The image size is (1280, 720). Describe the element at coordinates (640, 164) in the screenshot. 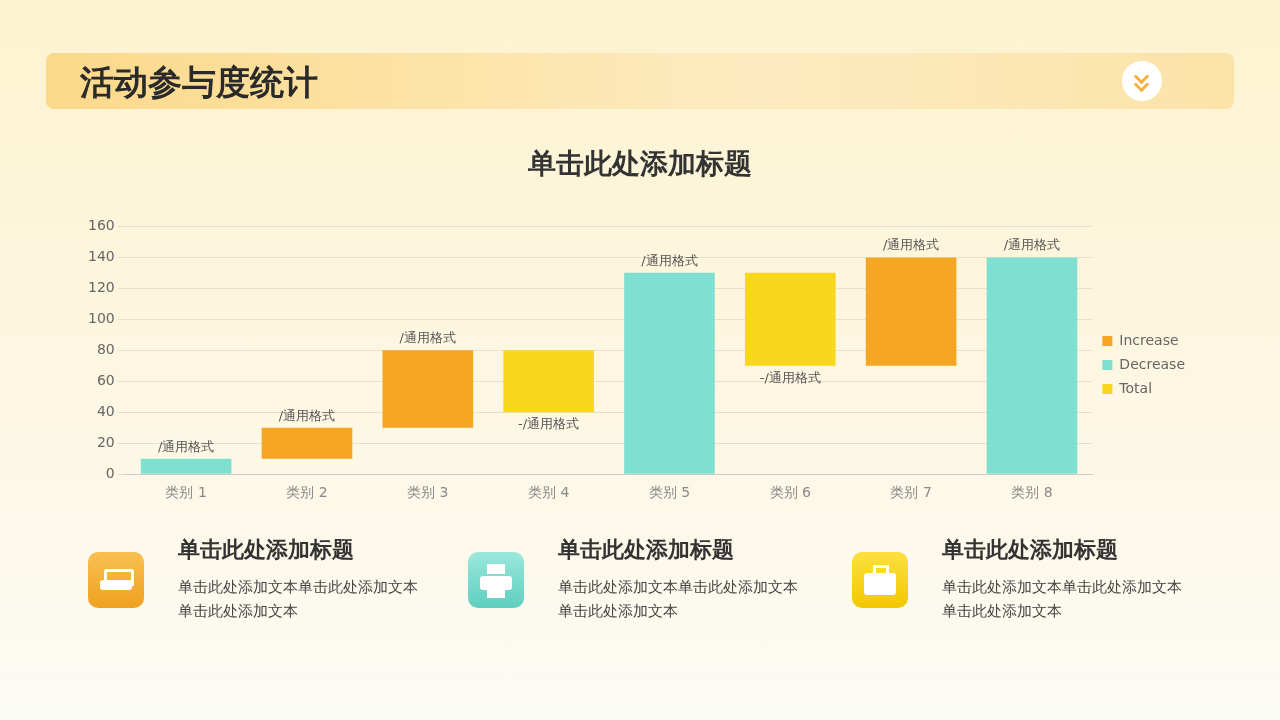

I see `chart-subtitle: 单击此处添加标题` at that location.